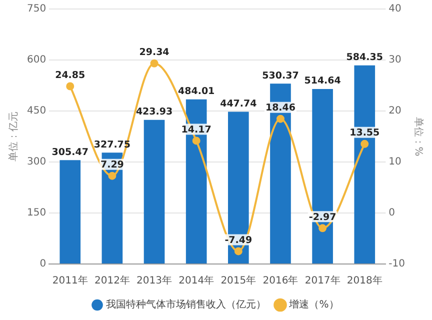 Image resolution: width=432 pixels, height=320 pixels. I want to click on x-tick-label: 2017年, so click(322, 280).